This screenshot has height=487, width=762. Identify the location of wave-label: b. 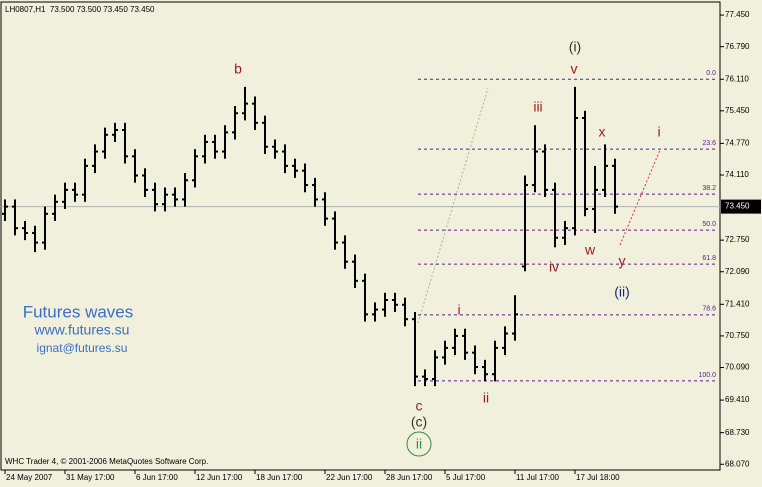
(238, 69).